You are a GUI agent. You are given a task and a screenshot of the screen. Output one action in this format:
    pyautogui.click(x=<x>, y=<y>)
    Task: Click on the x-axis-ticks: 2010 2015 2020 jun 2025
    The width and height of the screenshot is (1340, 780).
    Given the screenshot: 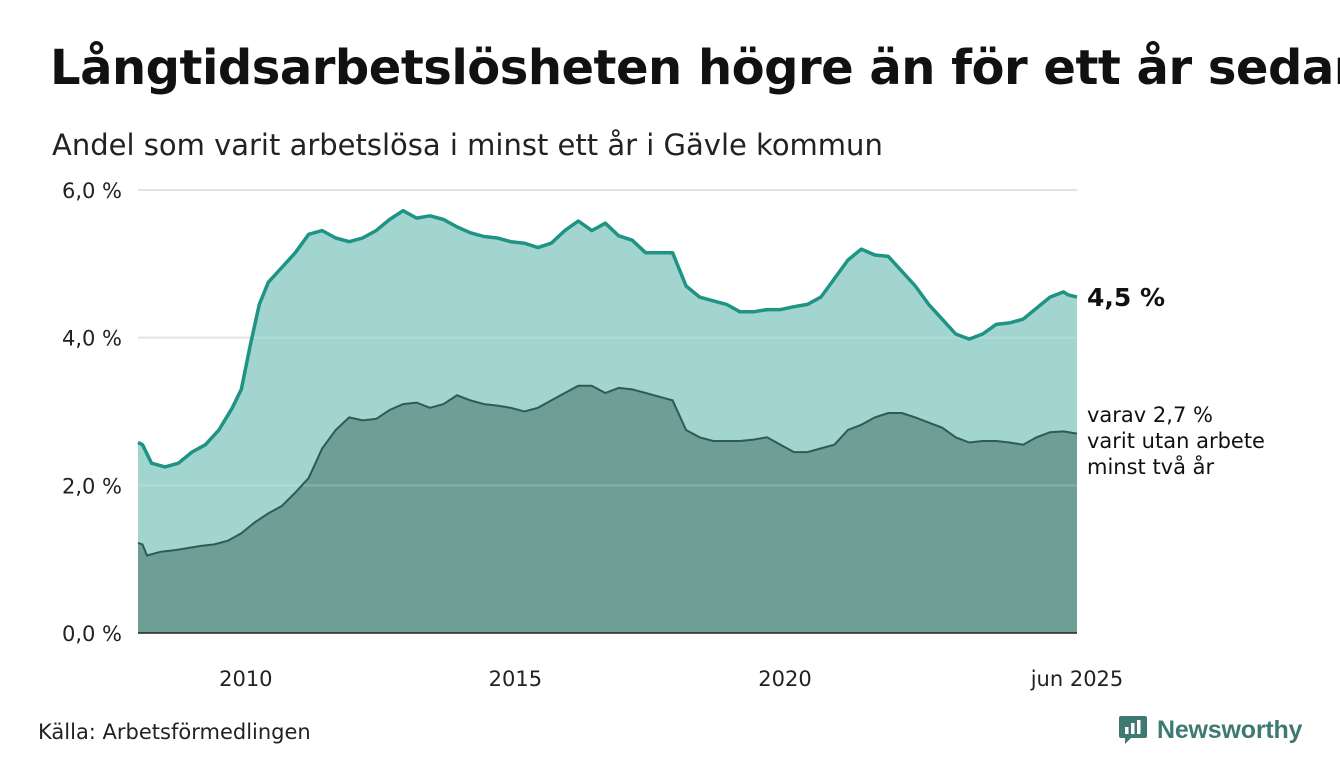 What is the action you would take?
    pyautogui.click(x=671, y=679)
    